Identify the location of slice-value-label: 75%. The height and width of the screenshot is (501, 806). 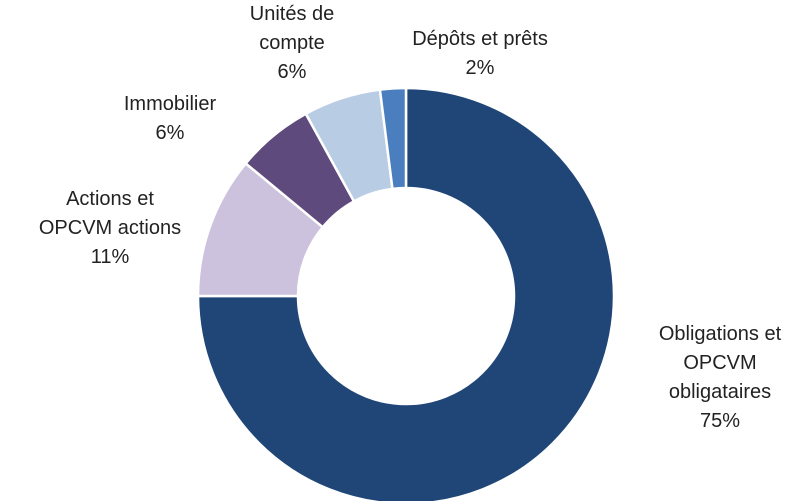
(720, 421).